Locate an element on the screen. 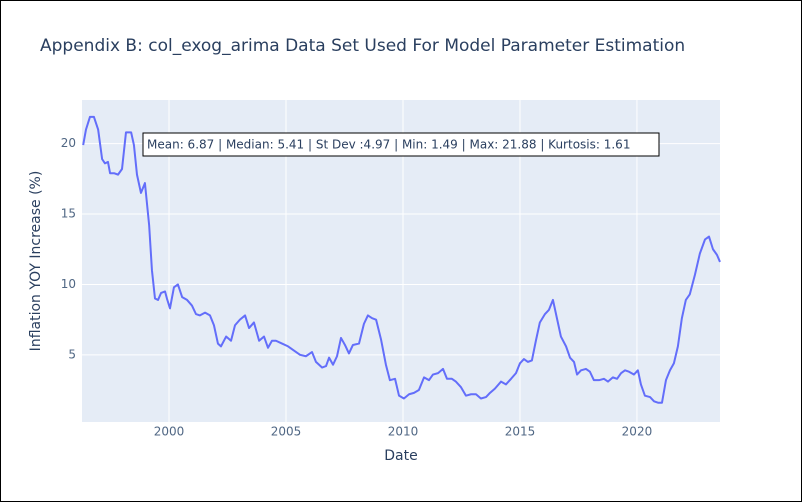 The height and width of the screenshot is (502, 802). x-axis-title: Date is located at coordinates (400, 456).